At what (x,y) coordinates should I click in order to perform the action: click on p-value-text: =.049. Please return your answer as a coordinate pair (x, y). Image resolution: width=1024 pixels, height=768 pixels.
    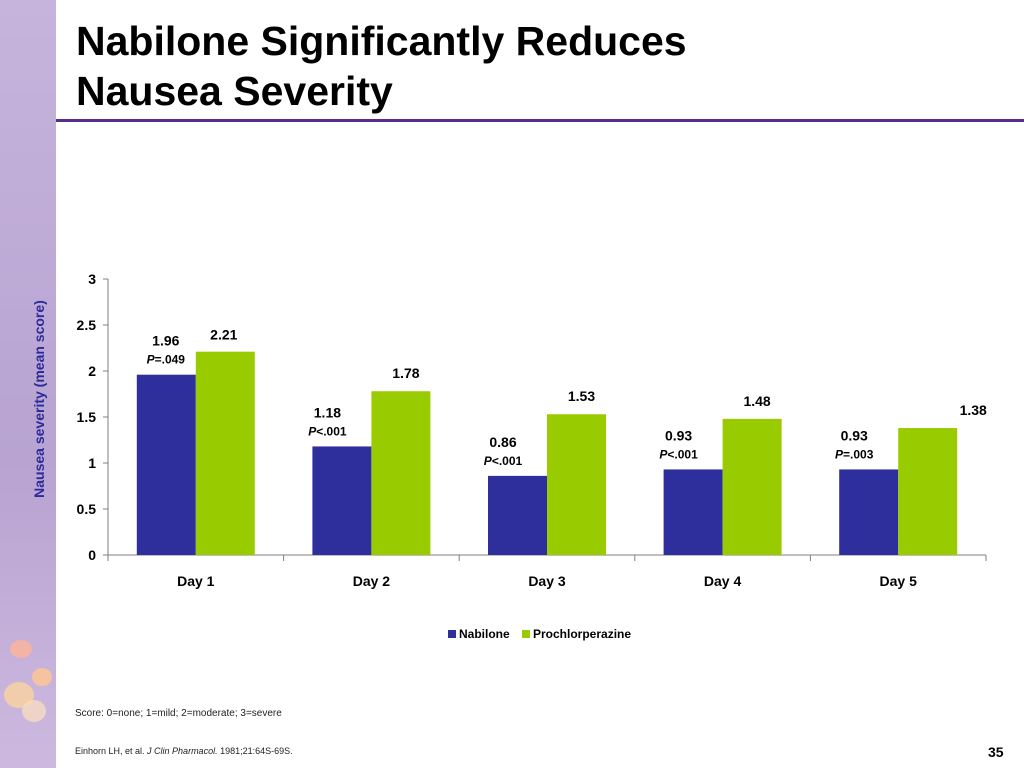
    Looking at the image, I should click on (170, 360).